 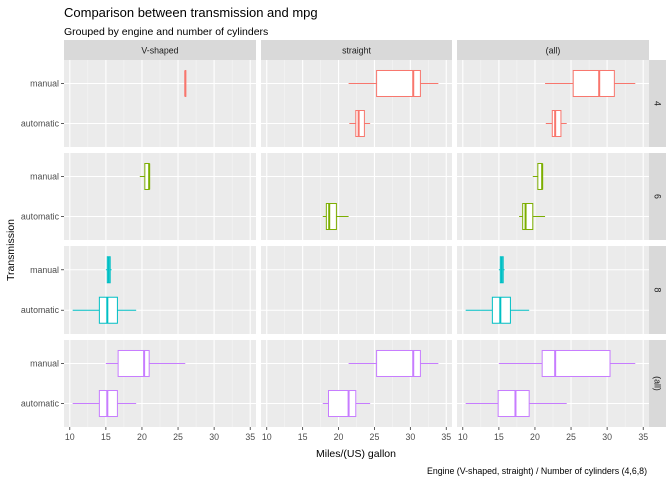 I want to click on strip-row-label-6: 6, so click(x=658, y=196).